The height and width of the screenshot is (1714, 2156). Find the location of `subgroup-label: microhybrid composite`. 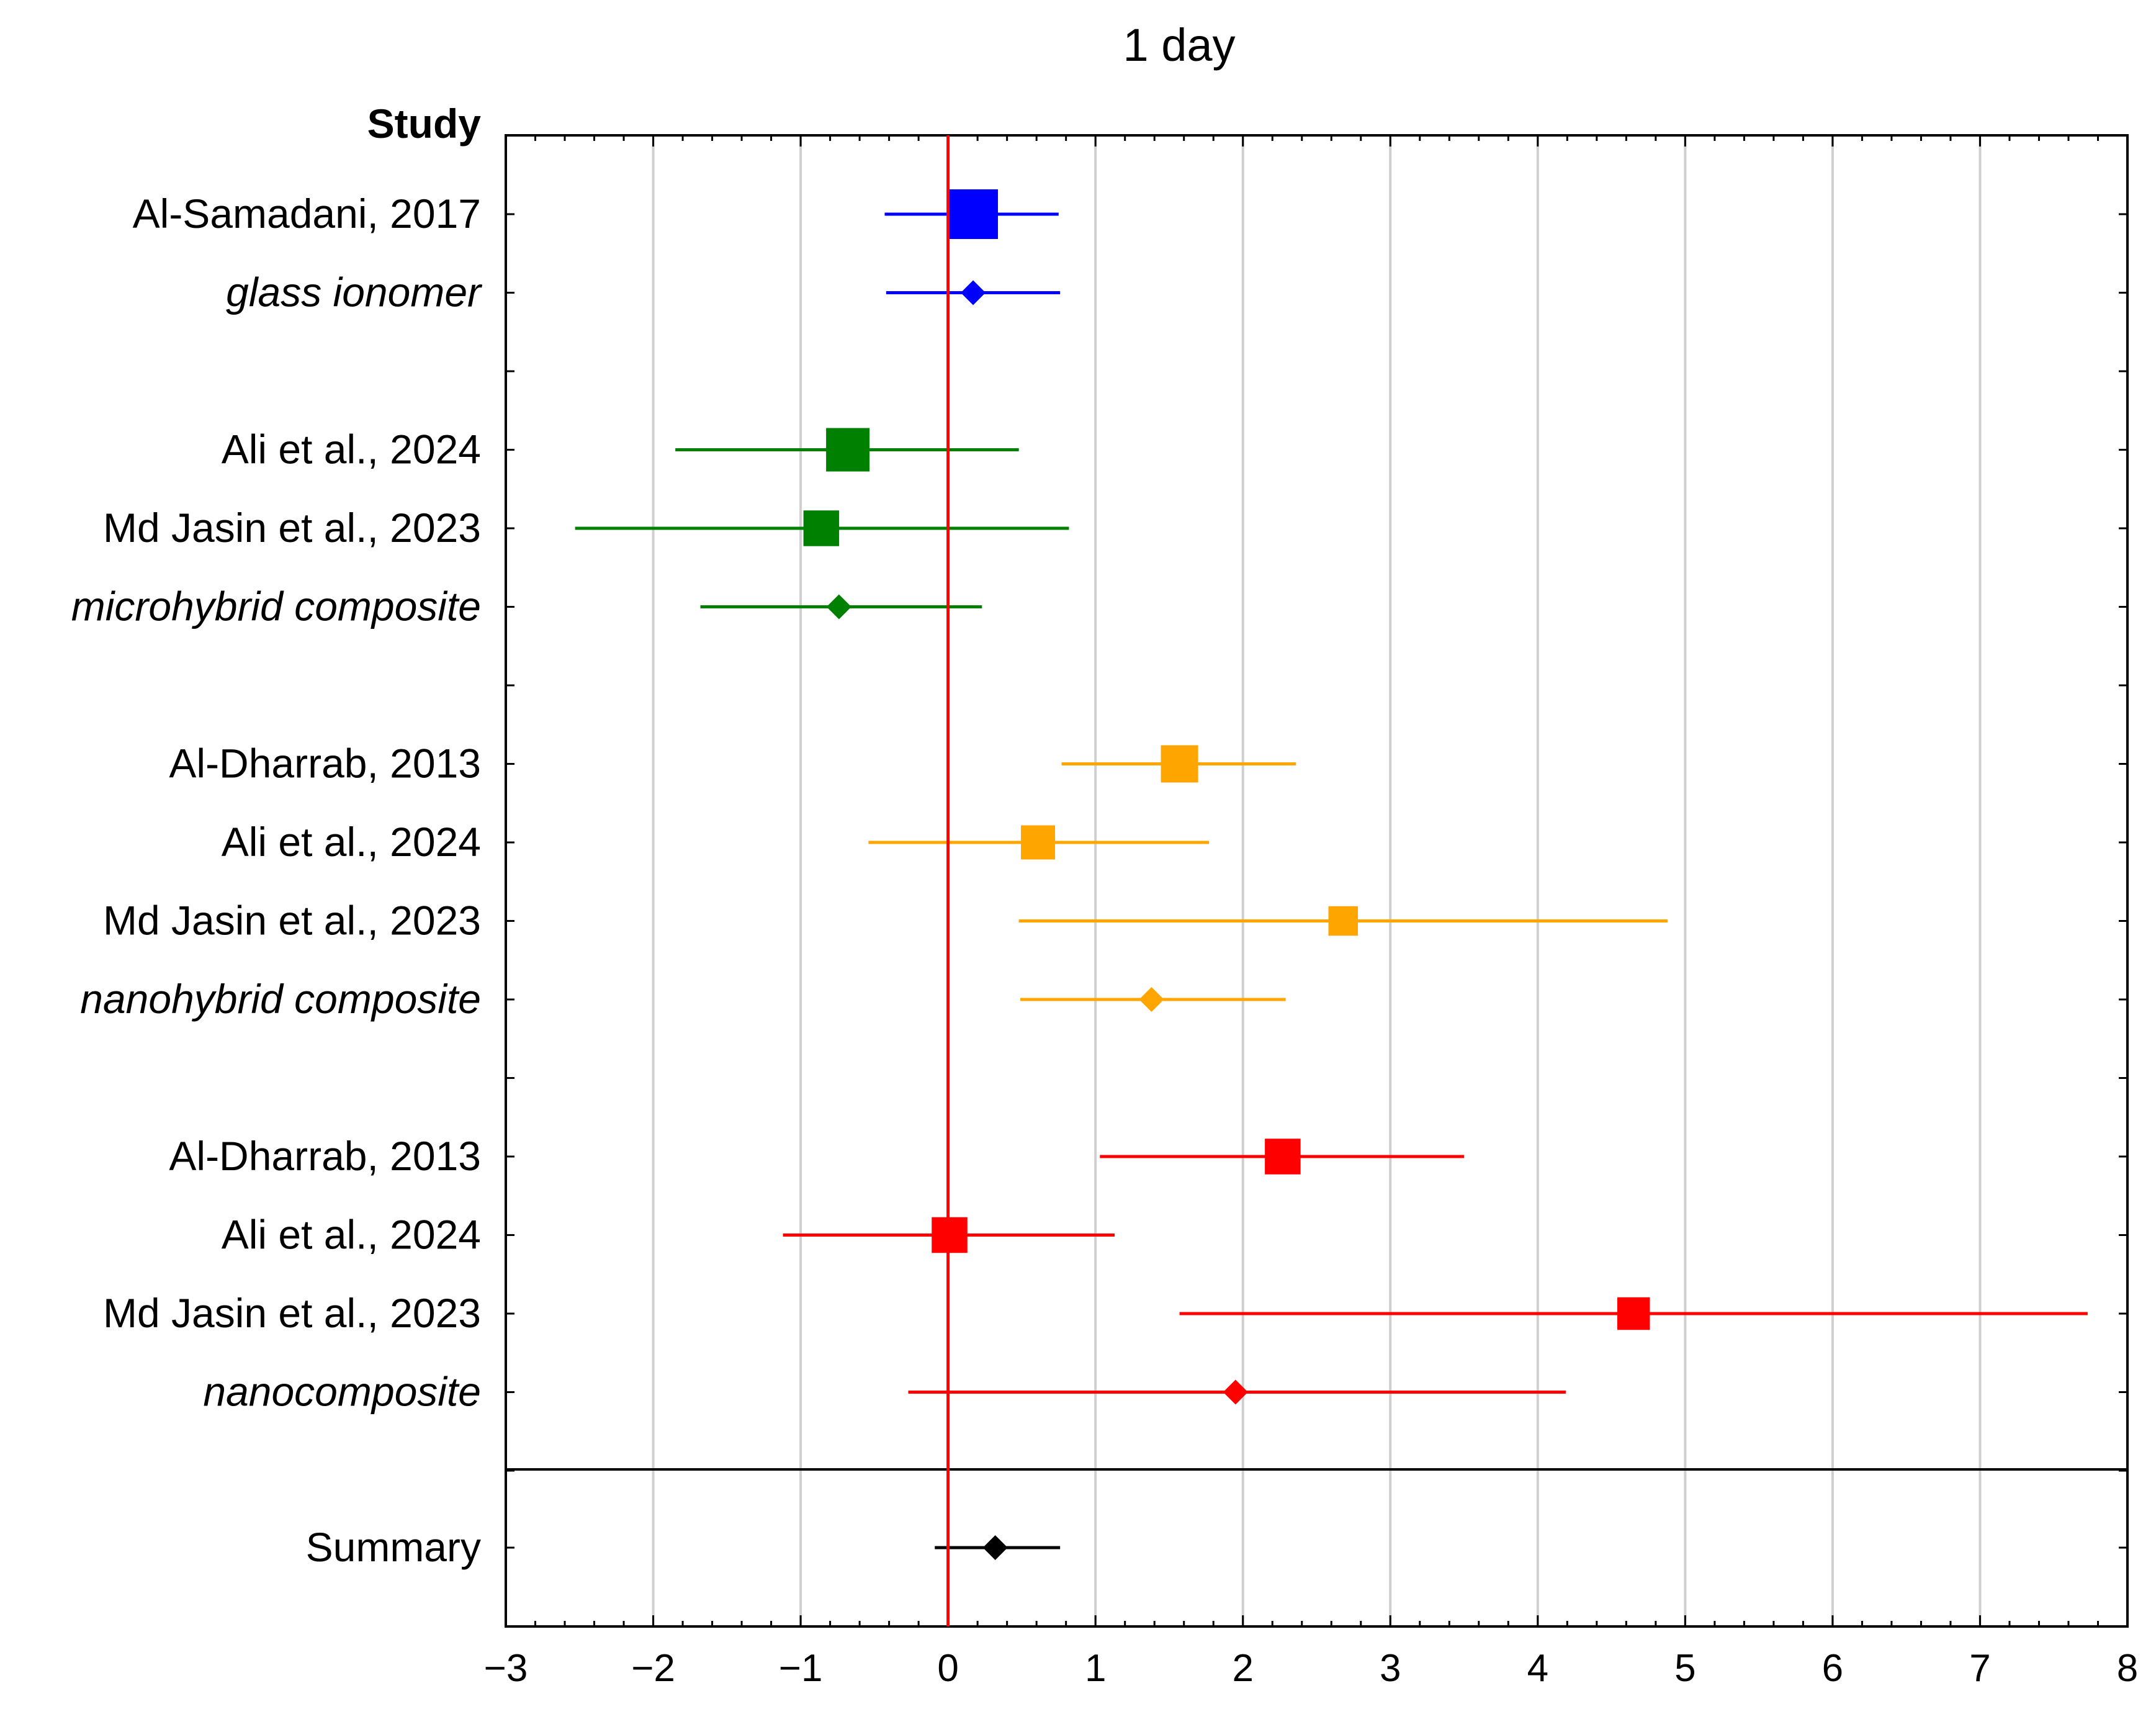

subgroup-label: microhybrid composite is located at coordinates (276, 606).